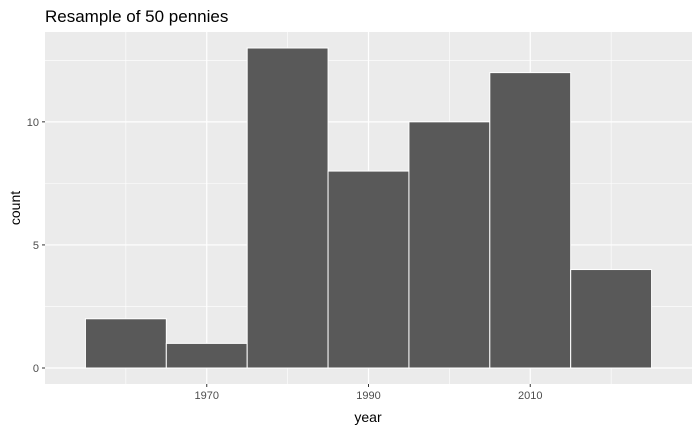  What do you see at coordinates (368, 417) in the screenshot?
I see `x-axis-title: year` at bounding box center [368, 417].